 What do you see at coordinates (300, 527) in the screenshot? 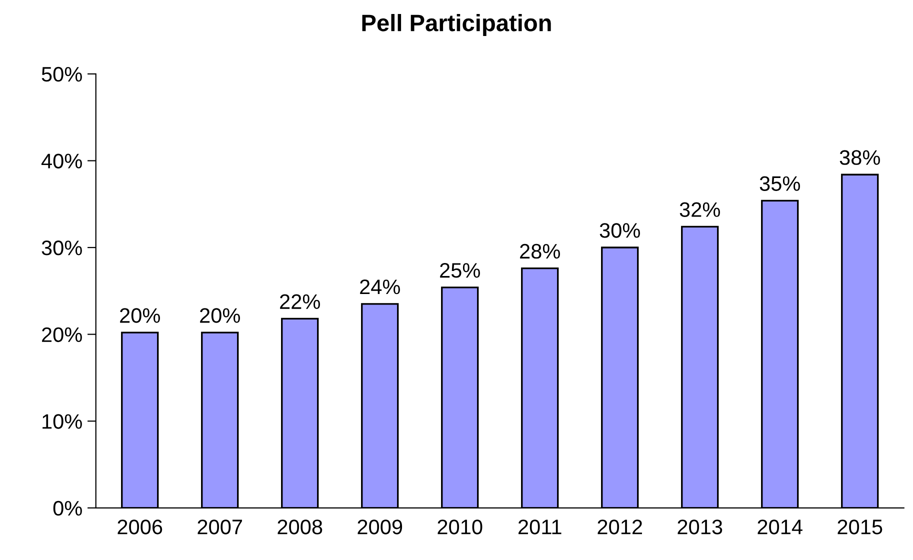
I see `x-tick-label: 2008` at bounding box center [300, 527].